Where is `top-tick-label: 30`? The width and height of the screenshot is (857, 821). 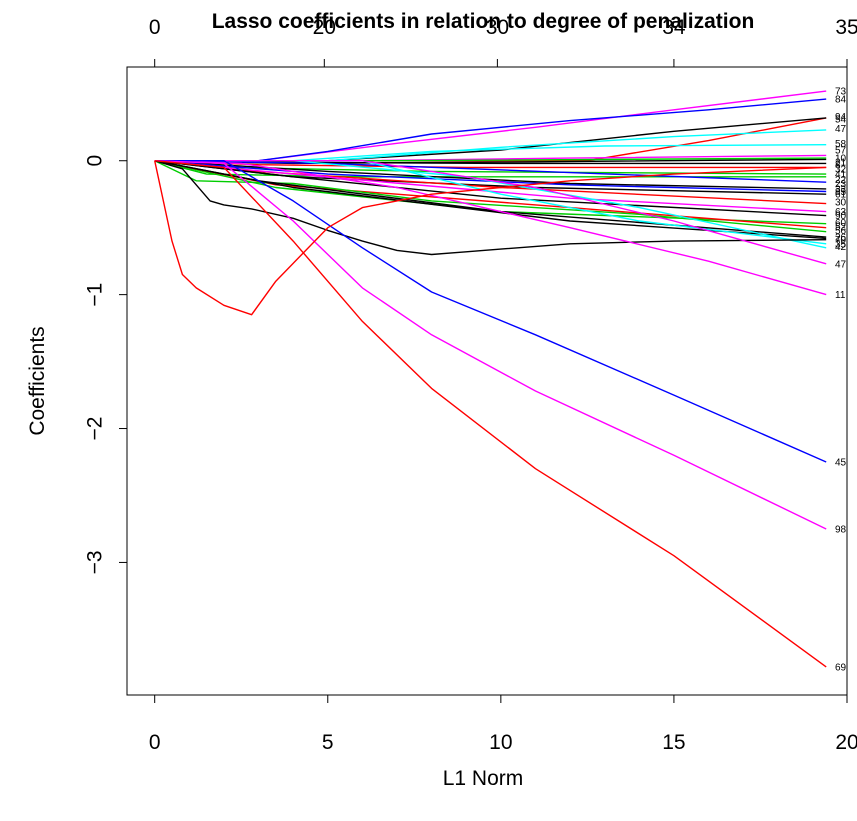
top-tick-label: 30 is located at coordinates (497, 27).